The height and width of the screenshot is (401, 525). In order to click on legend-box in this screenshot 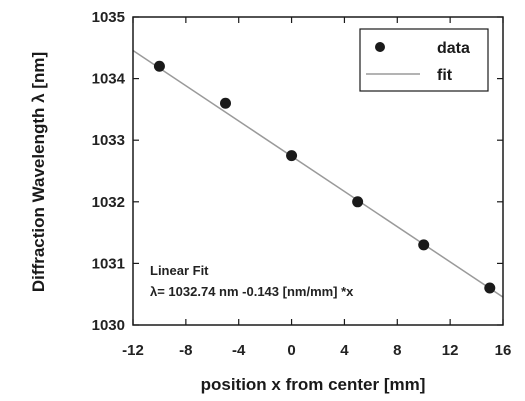, I will do `click(424, 60)`.